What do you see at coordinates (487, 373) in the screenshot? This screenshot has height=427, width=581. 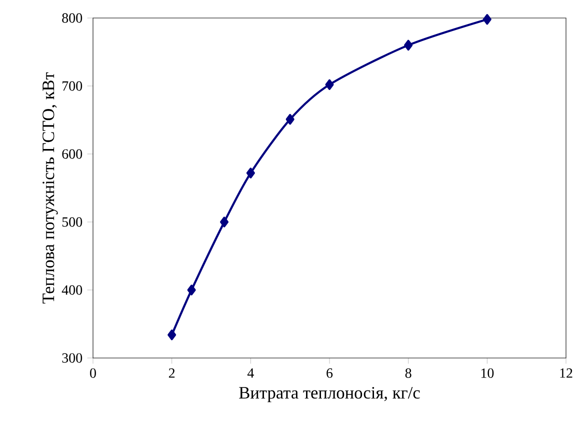 I see `x-tick-label: 10` at bounding box center [487, 373].